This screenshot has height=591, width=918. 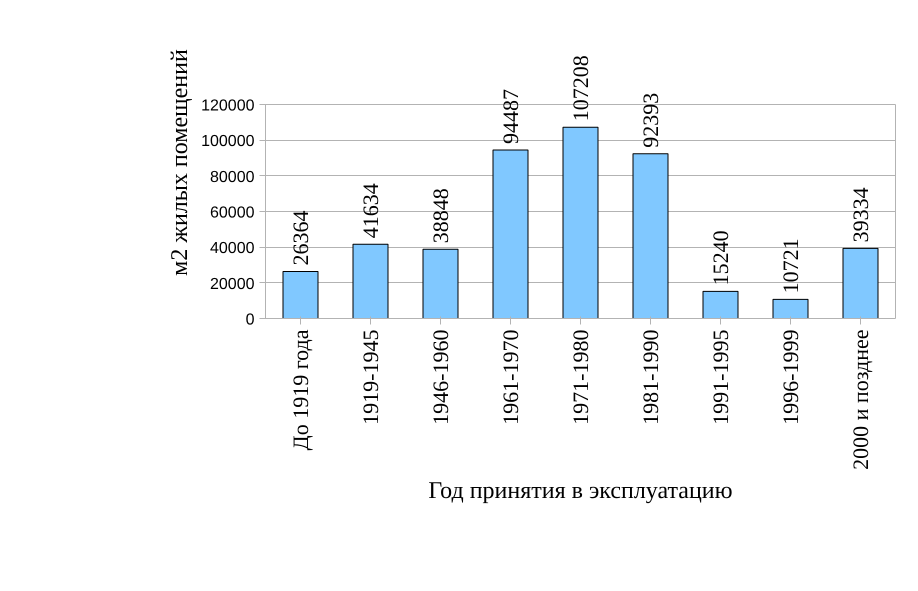 What do you see at coordinates (232, 213) in the screenshot?
I see `y-tick-label: 60000` at bounding box center [232, 213].